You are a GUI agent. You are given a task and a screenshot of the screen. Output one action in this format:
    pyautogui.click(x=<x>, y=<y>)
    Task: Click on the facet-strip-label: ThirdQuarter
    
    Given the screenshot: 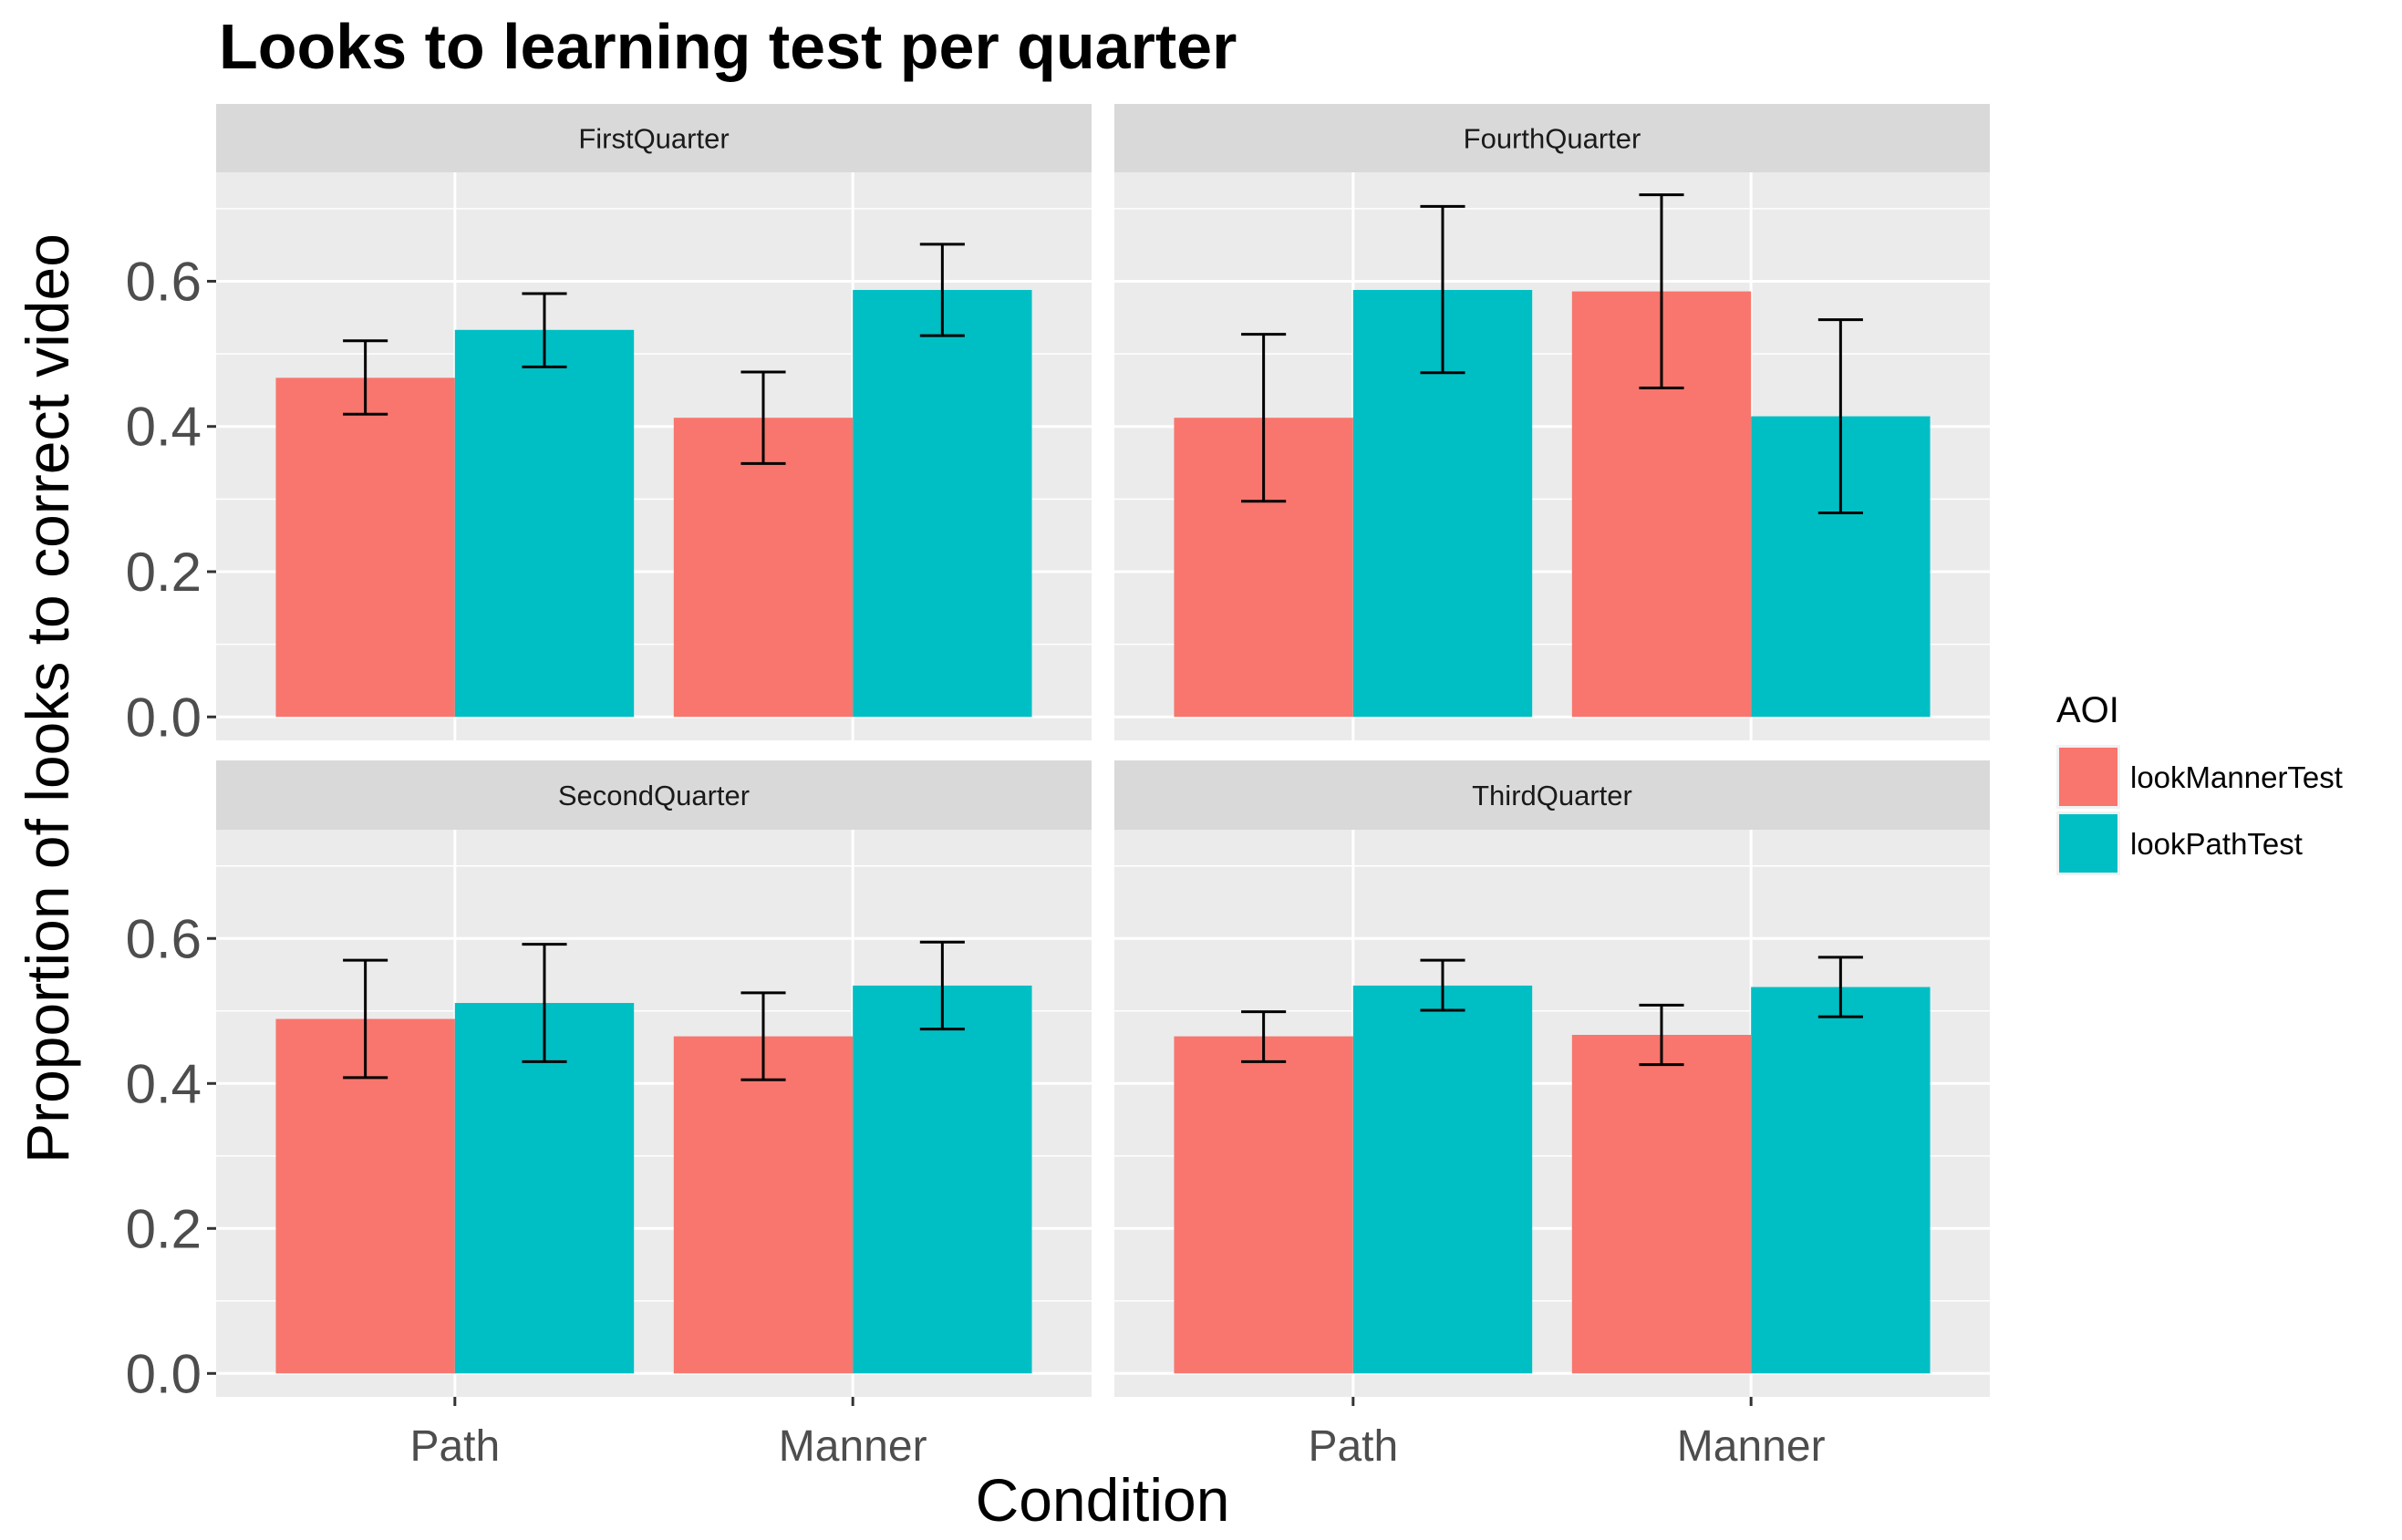 What is the action you would take?
    pyautogui.click(x=1552, y=795)
    